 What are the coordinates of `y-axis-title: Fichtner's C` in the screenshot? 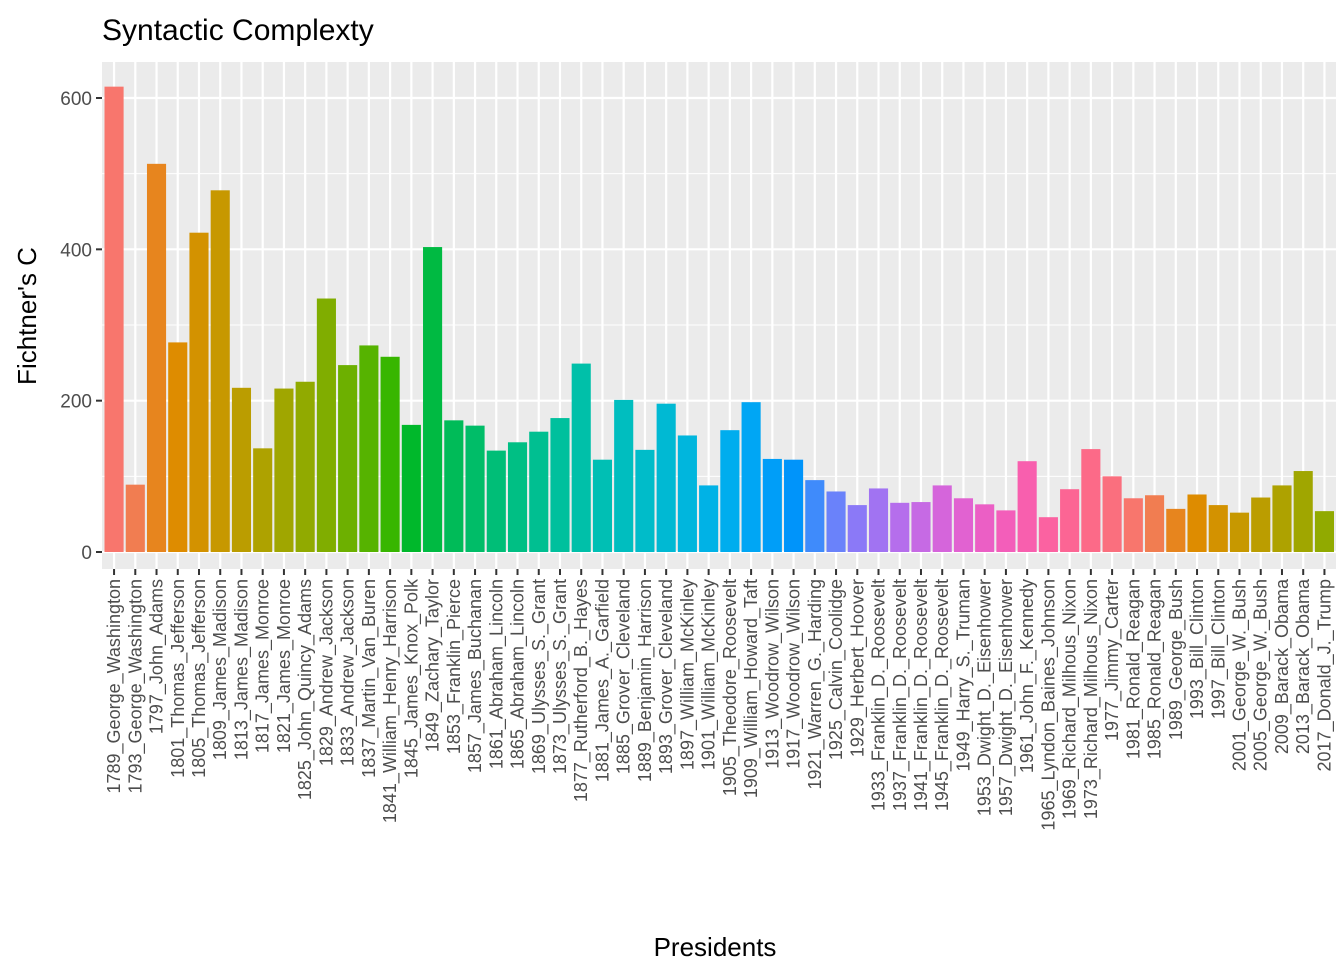 It's located at (27, 316).